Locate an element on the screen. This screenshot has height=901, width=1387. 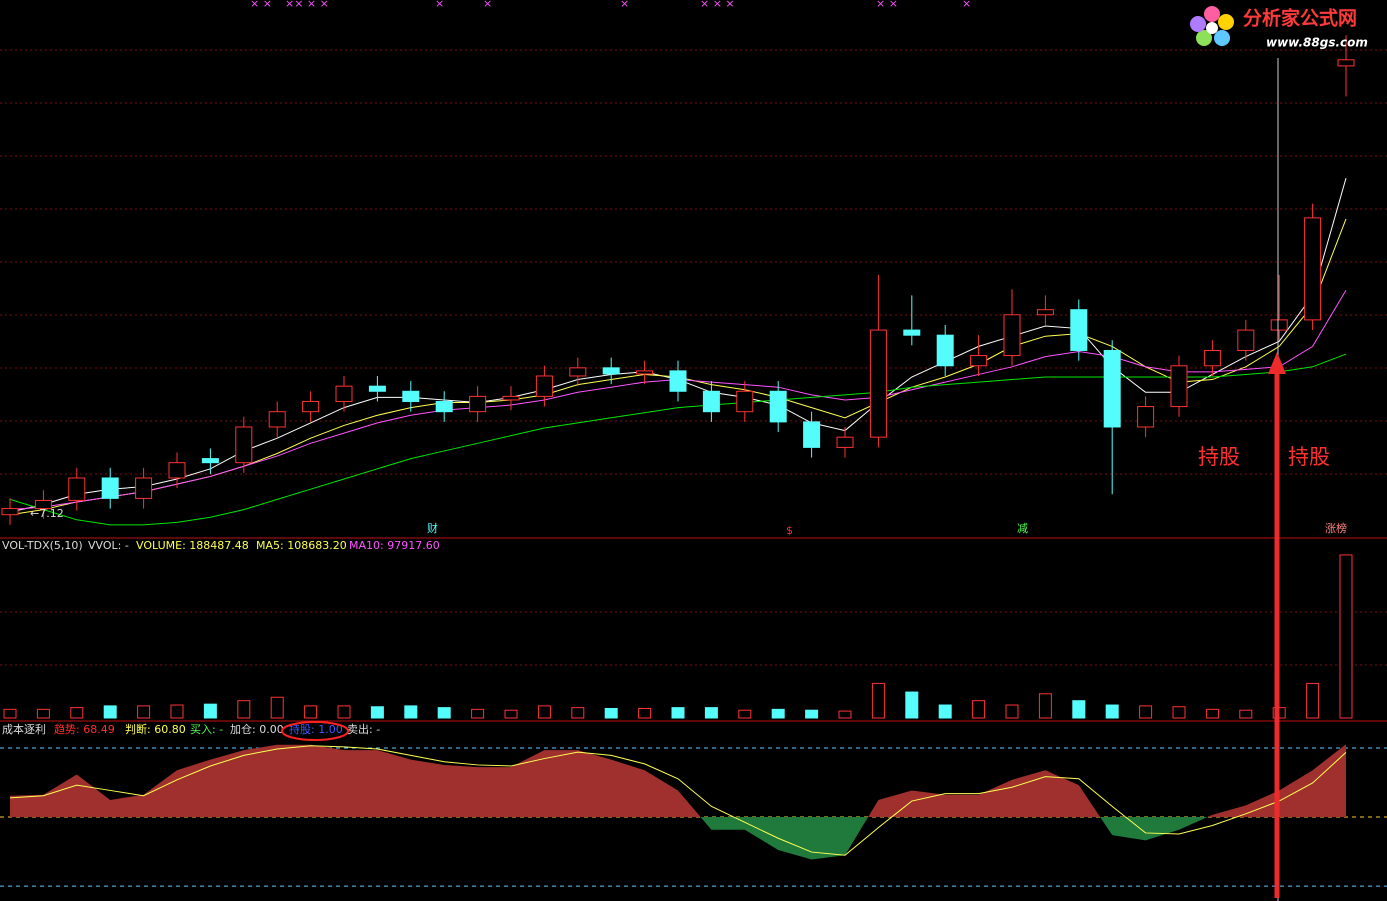
ma-line is located at coordinates (678, 800).